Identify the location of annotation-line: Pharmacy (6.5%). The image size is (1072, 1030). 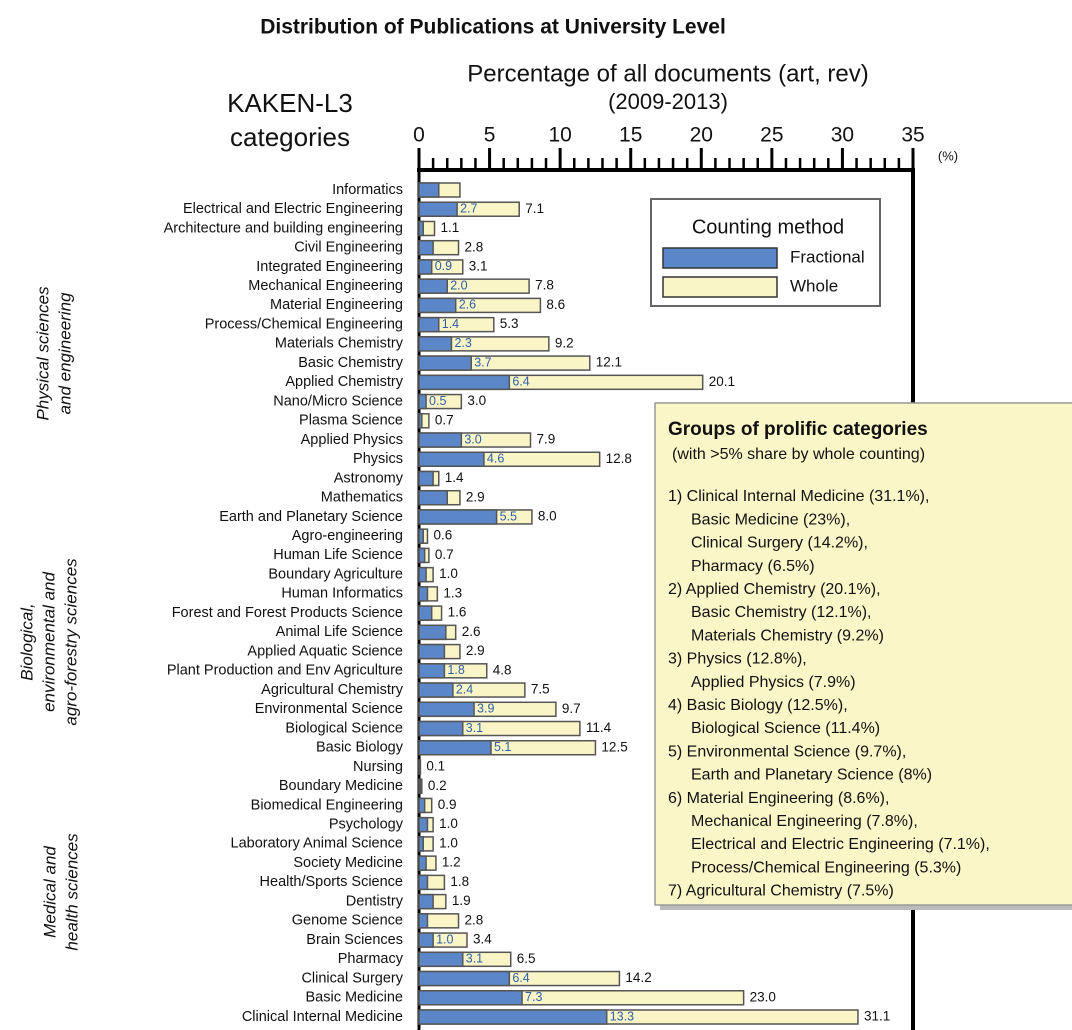
(753, 566).